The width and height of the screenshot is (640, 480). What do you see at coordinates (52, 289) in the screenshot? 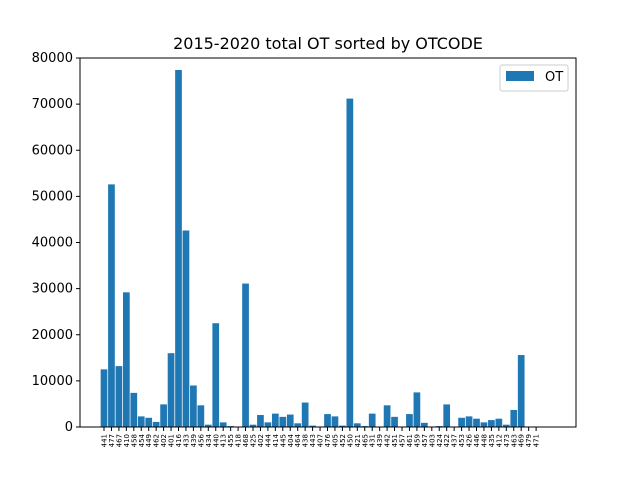
I see `y-tick-label: 30000` at bounding box center [52, 289].